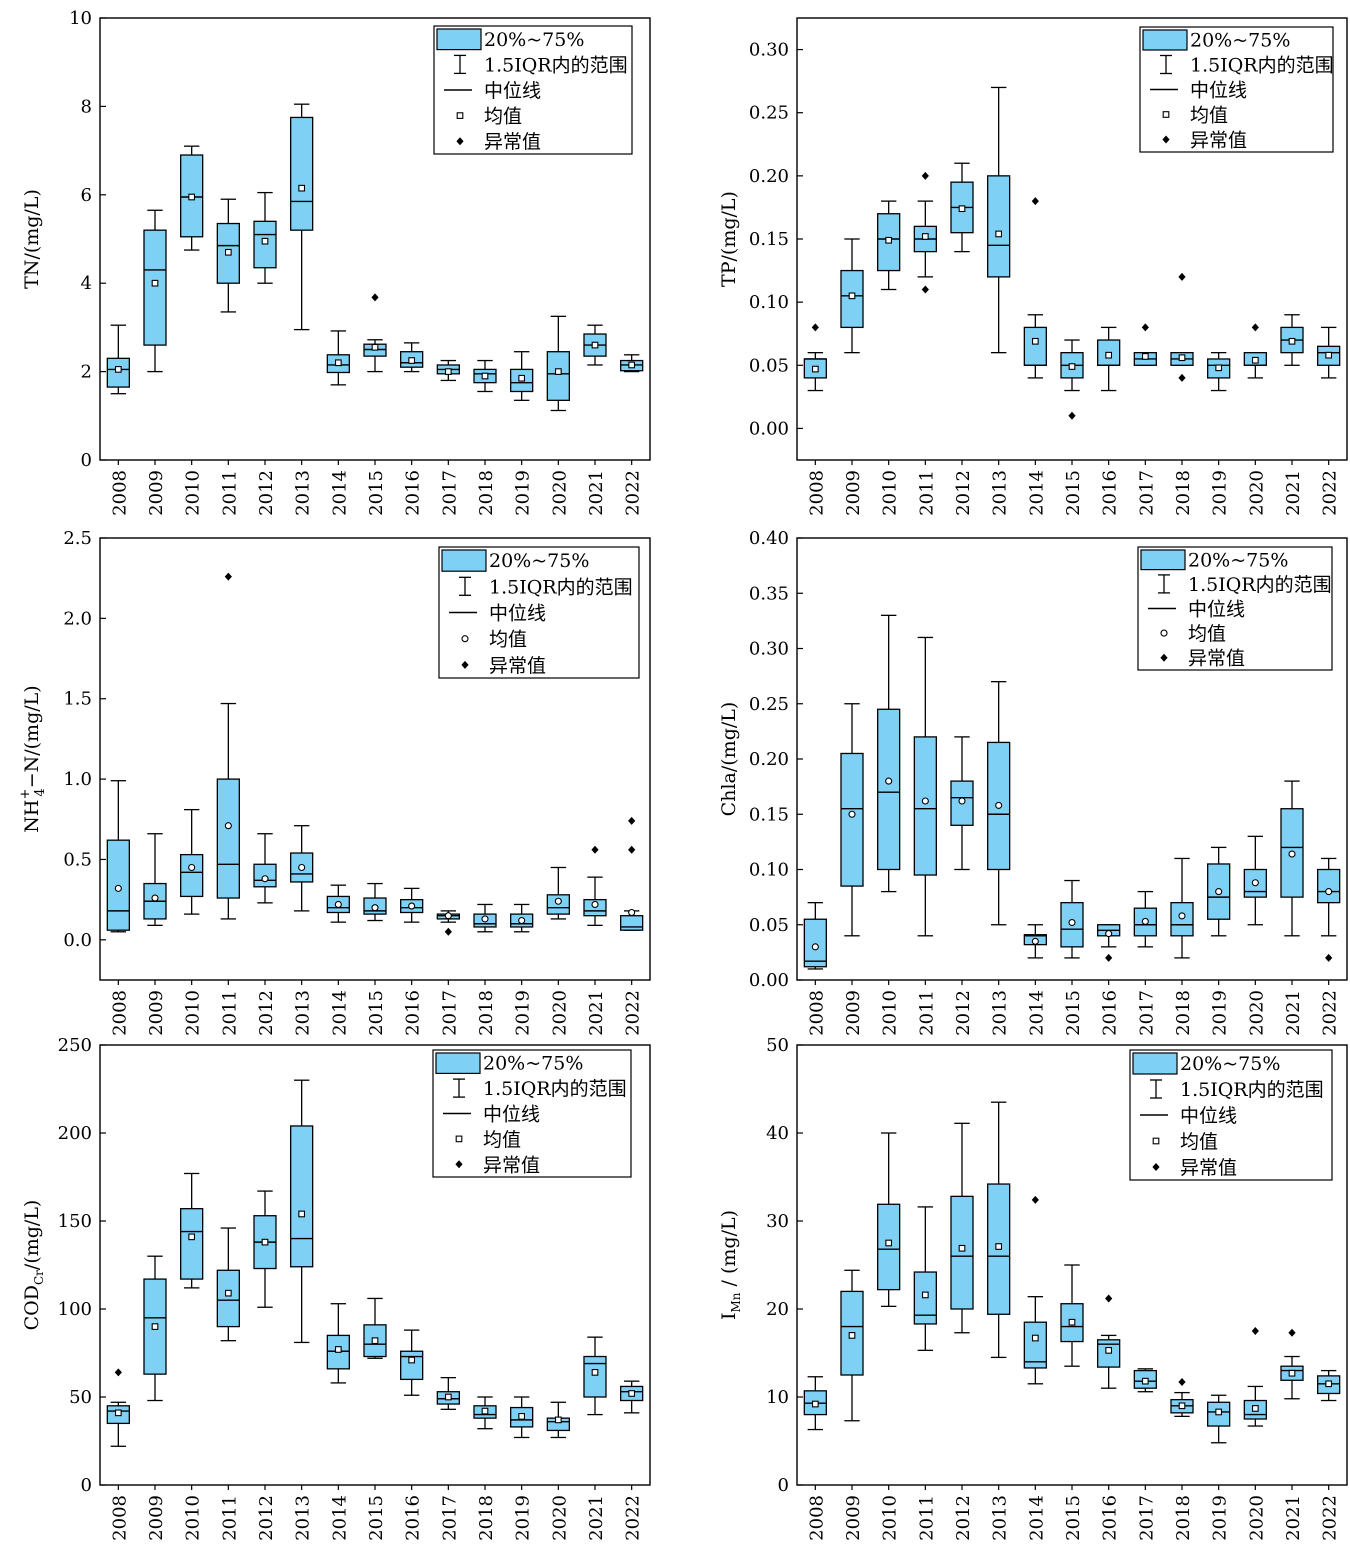 The width and height of the screenshot is (1350, 1554). I want to click on legend-mean-symbol, so click(465, 639).